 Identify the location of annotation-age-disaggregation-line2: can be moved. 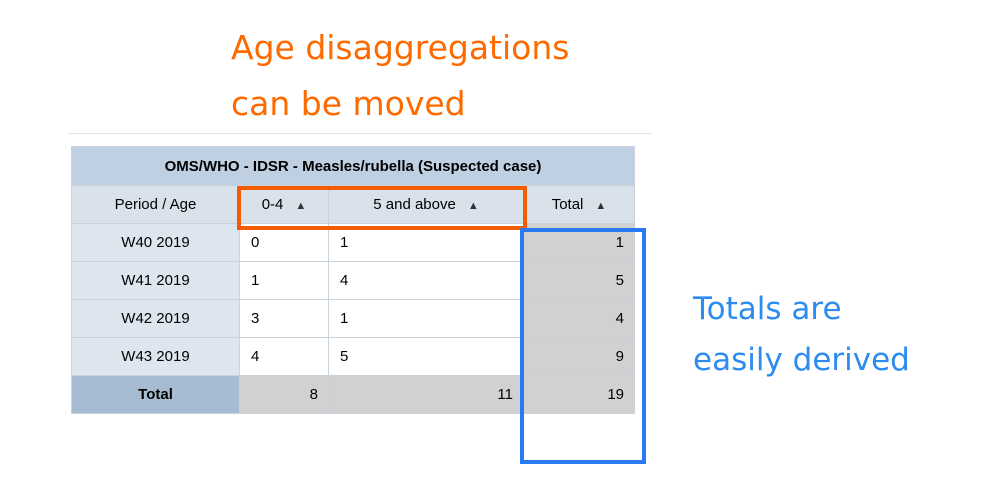
(348, 103).